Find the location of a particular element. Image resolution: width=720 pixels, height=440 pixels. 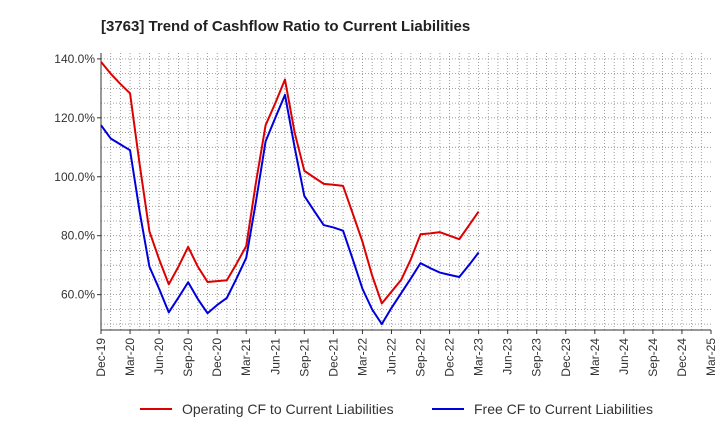

x-tick-label: Jun-23 is located at coordinates (508, 356).